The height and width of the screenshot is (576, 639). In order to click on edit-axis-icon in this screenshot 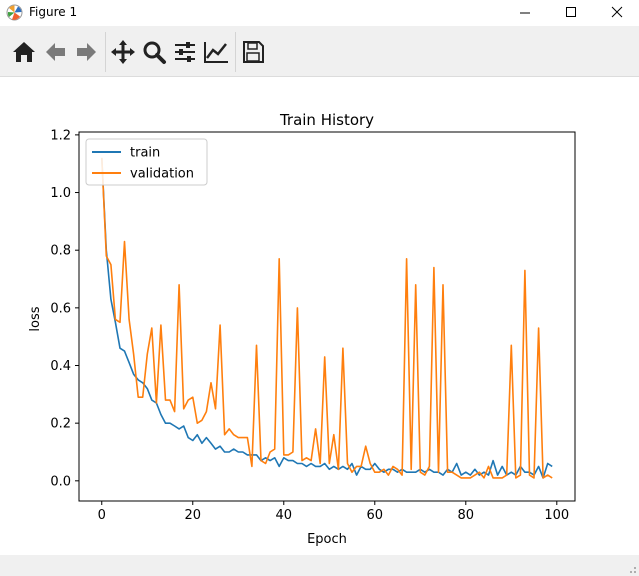, I will do `click(216, 52)`.